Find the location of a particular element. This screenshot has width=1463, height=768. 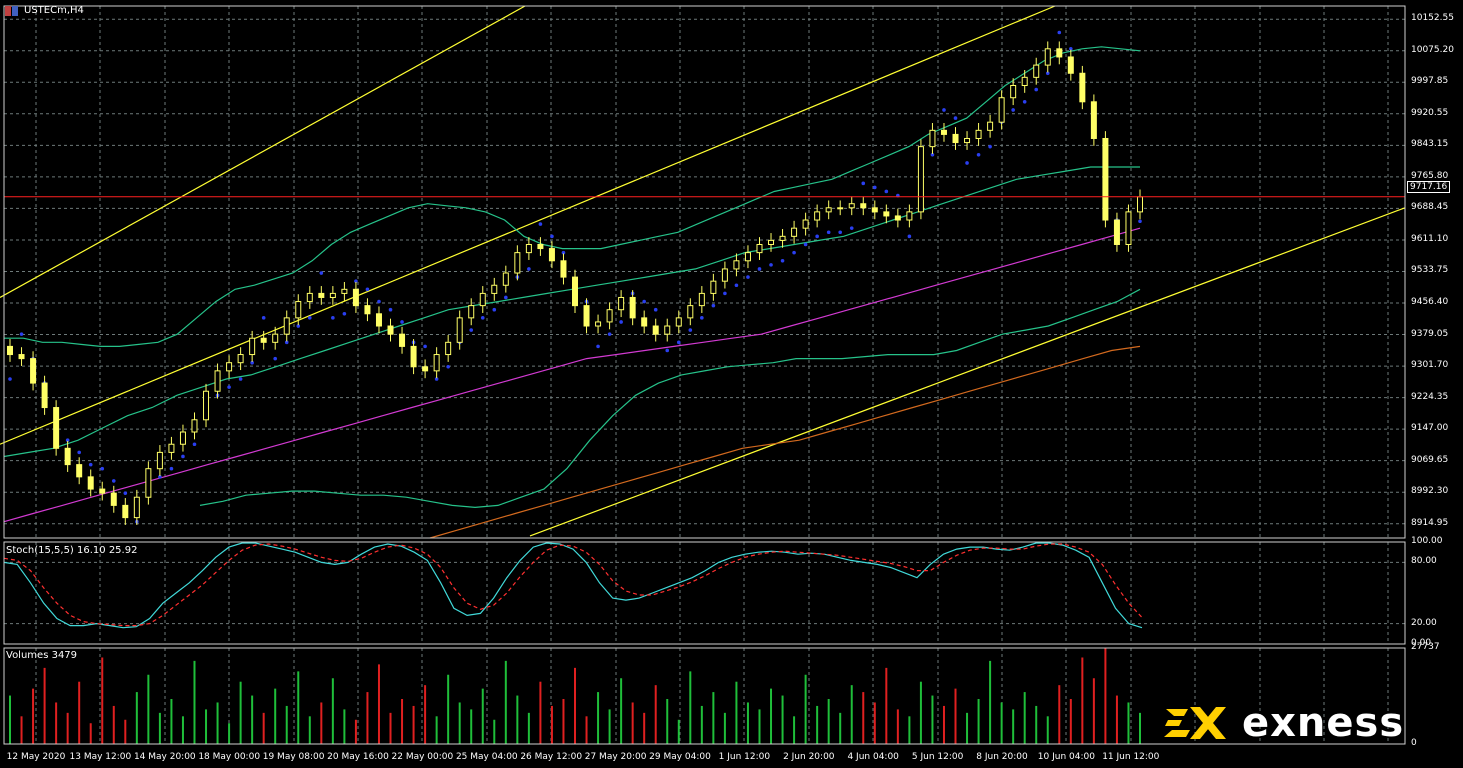

price-tick-label: 9997.85 is located at coordinates (1430, 81).